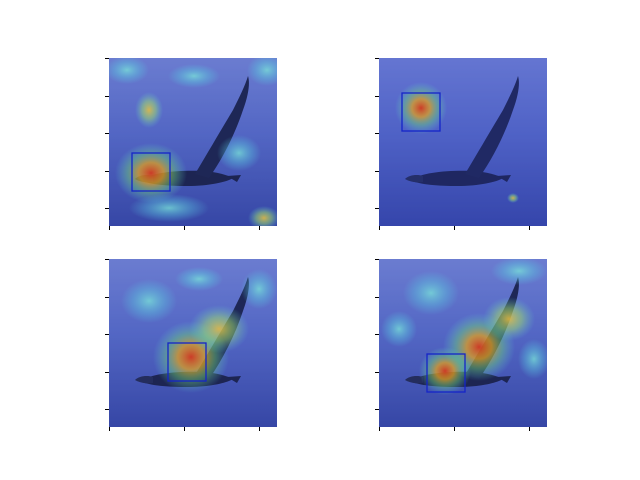 This screenshot has height=480, width=640. I want to click on saliency-panel-bottom-left, so click(193, 343).